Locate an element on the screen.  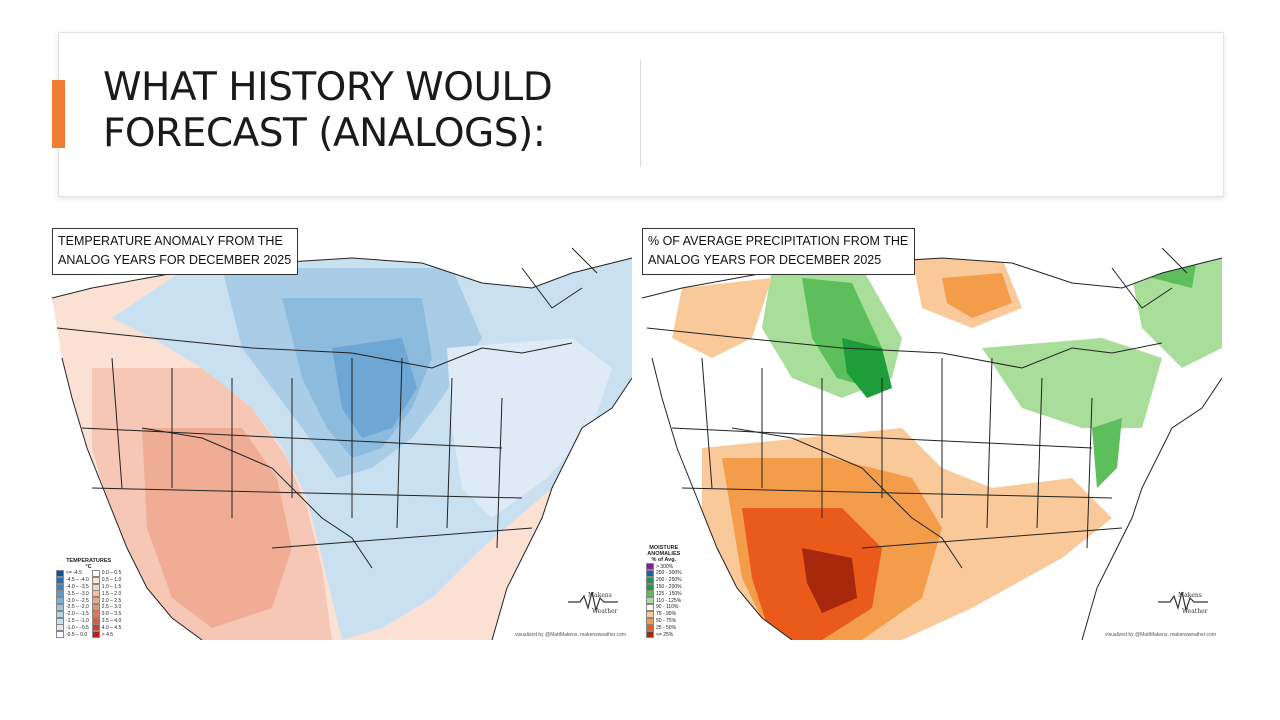
card-divider is located at coordinates (640, 113).